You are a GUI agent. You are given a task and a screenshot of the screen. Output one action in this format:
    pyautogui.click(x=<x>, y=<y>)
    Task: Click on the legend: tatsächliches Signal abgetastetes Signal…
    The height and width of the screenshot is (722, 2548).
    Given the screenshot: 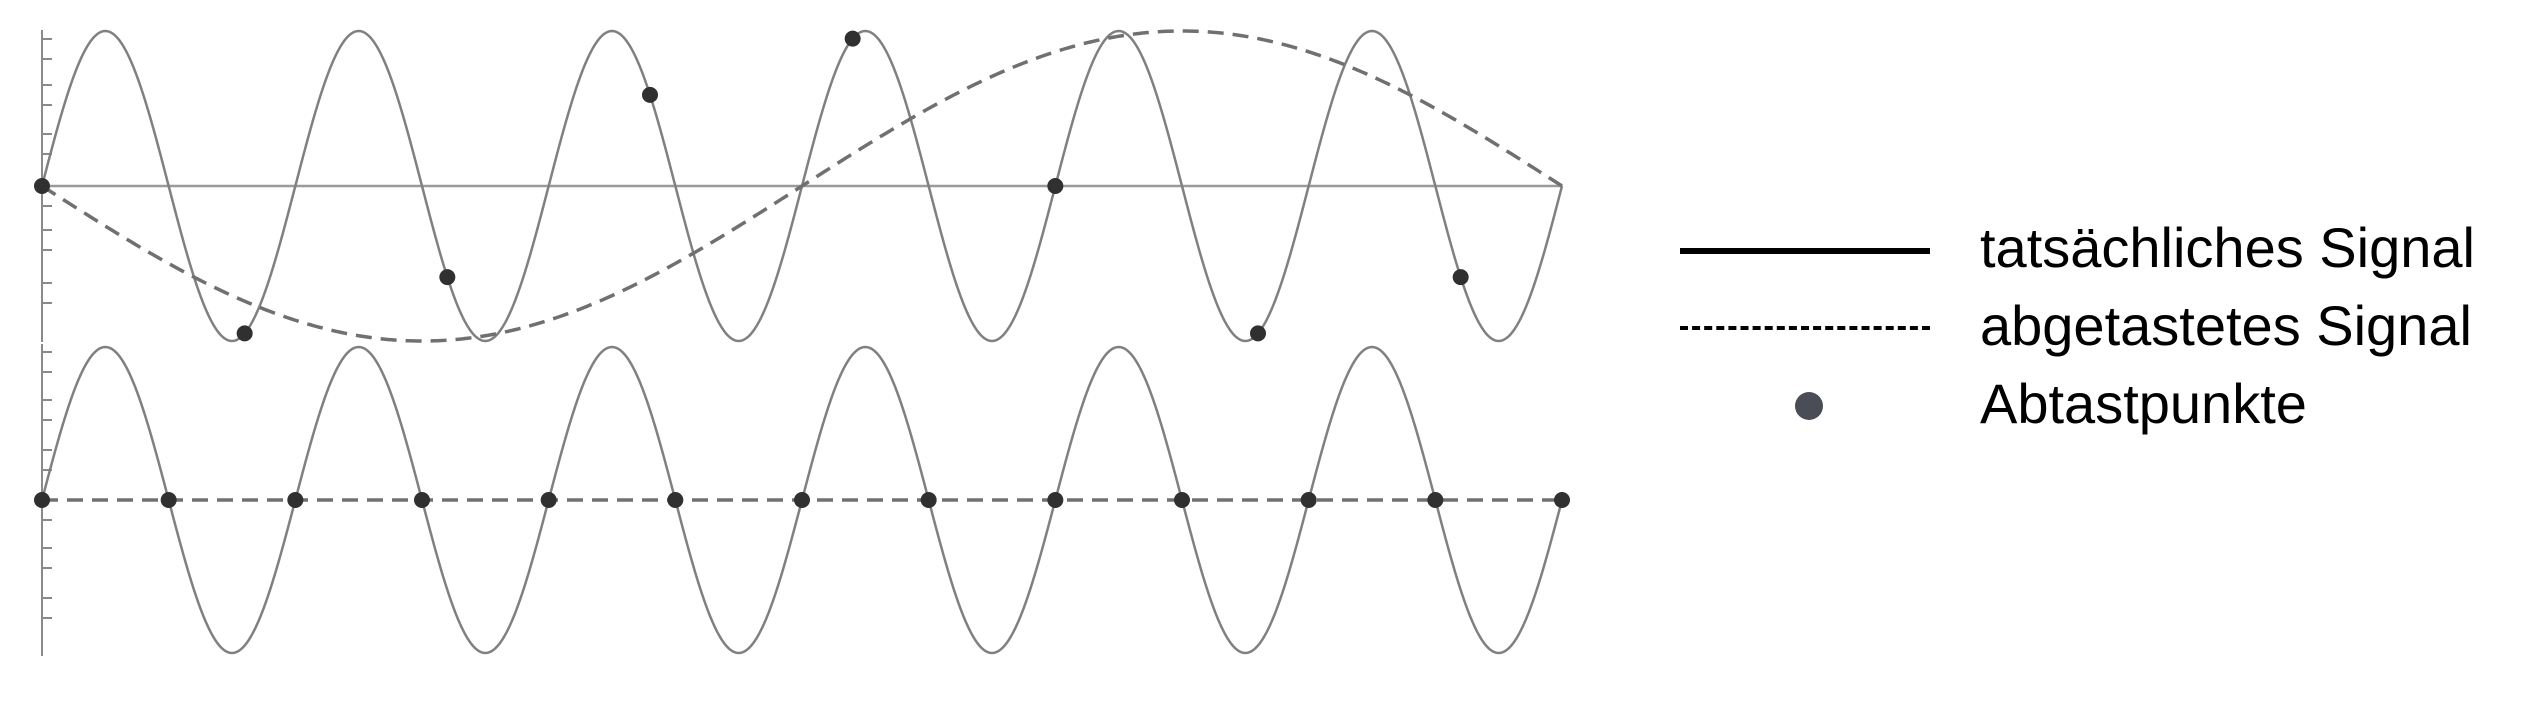 What is the action you would take?
    pyautogui.click(x=2100, y=327)
    